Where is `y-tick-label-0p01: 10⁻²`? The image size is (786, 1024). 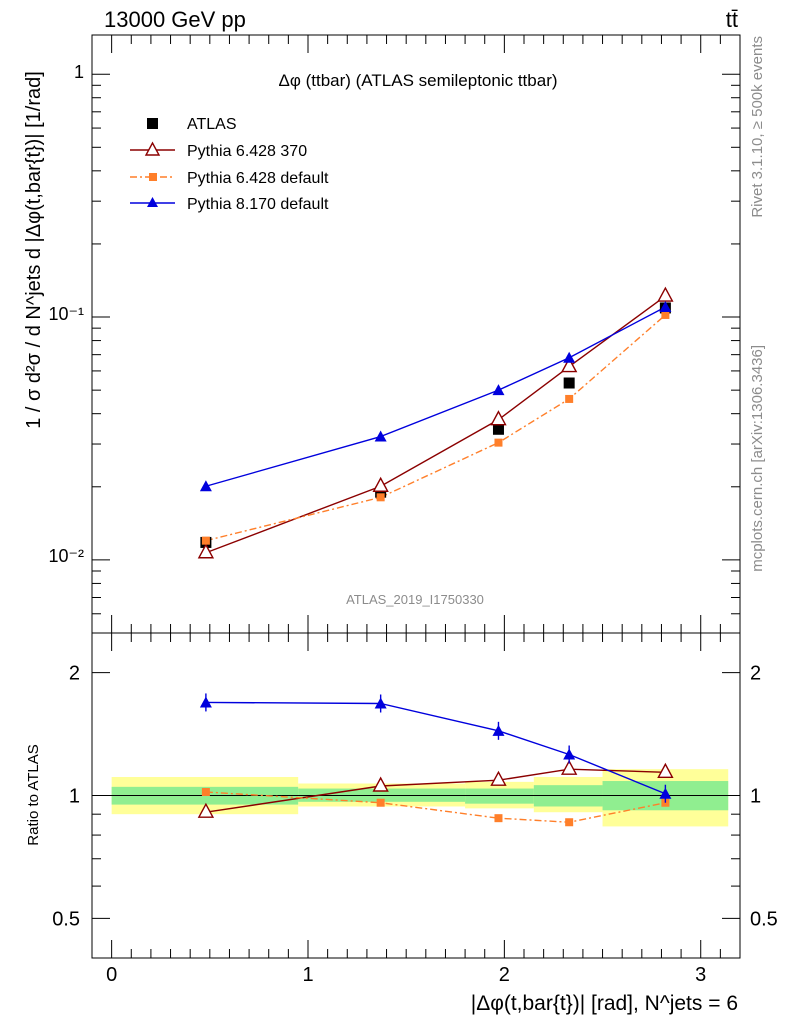
y-tick-label-0p01: 10⁻² is located at coordinates (66, 556).